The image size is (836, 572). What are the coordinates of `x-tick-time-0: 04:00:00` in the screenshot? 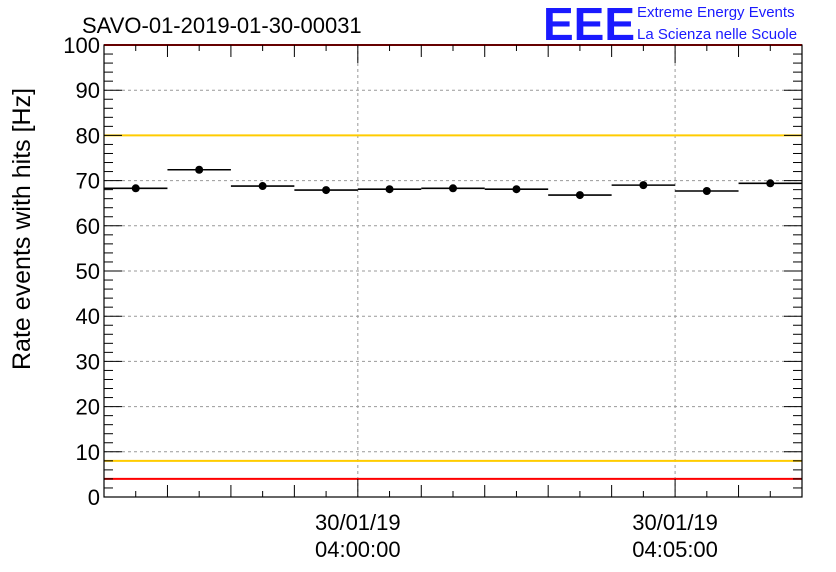 It's located at (358, 549).